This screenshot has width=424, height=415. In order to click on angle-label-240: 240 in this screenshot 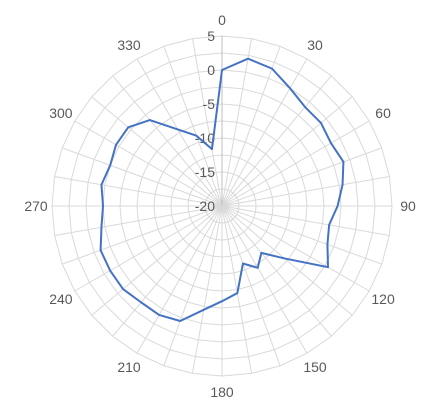, I will do `click(61, 299)`.